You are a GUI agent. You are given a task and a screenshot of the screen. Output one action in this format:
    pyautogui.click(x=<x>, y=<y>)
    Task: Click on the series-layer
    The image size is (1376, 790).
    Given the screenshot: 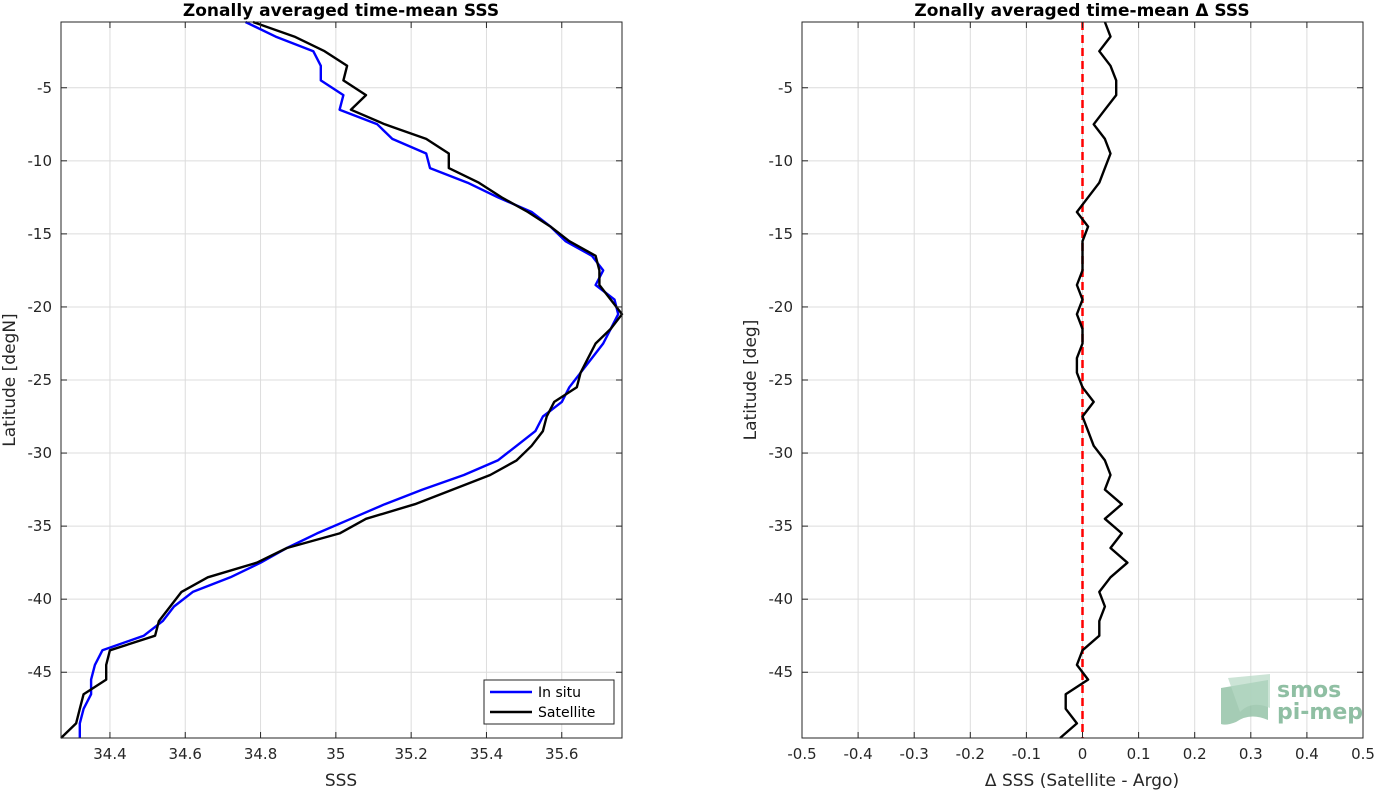 What is the action you would take?
    pyautogui.click(x=1094, y=380)
    